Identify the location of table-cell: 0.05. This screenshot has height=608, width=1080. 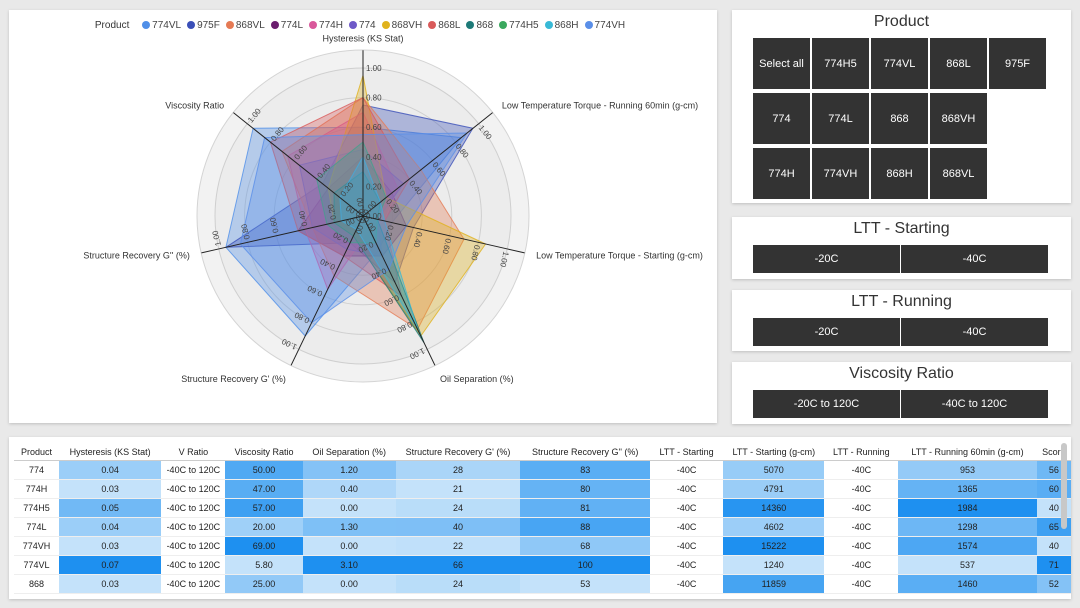
(110, 508).